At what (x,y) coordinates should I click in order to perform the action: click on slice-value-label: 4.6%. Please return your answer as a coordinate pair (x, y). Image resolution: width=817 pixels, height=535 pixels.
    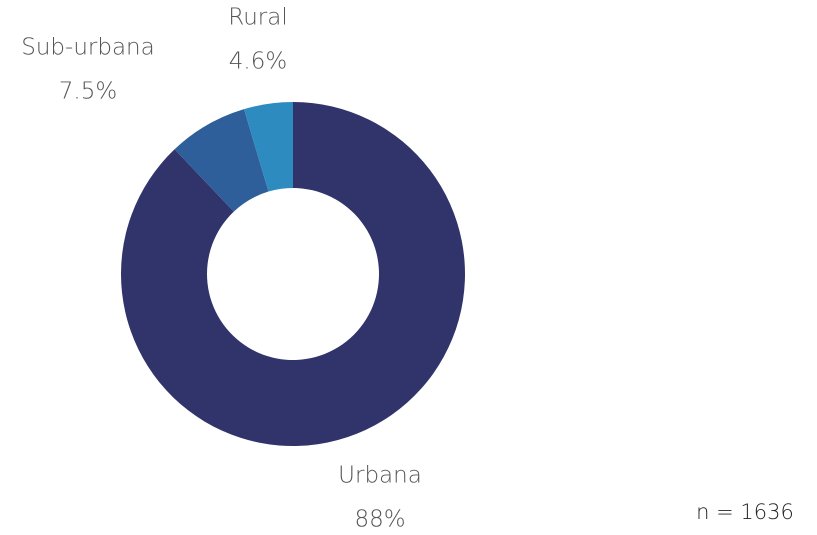
    Looking at the image, I should click on (258, 62).